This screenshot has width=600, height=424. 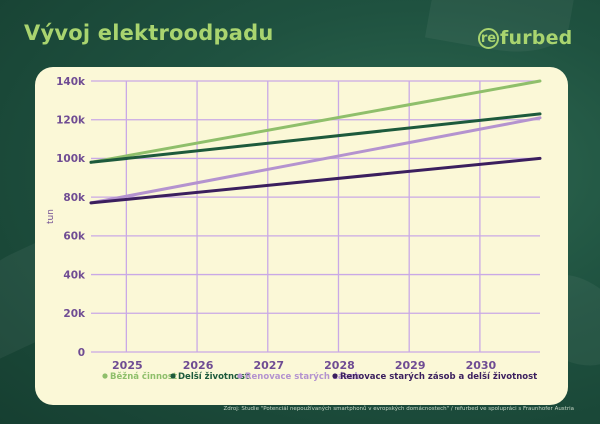 What do you see at coordinates (74, 198) in the screenshot?
I see `y-tick-label: 80k` at bounding box center [74, 198].